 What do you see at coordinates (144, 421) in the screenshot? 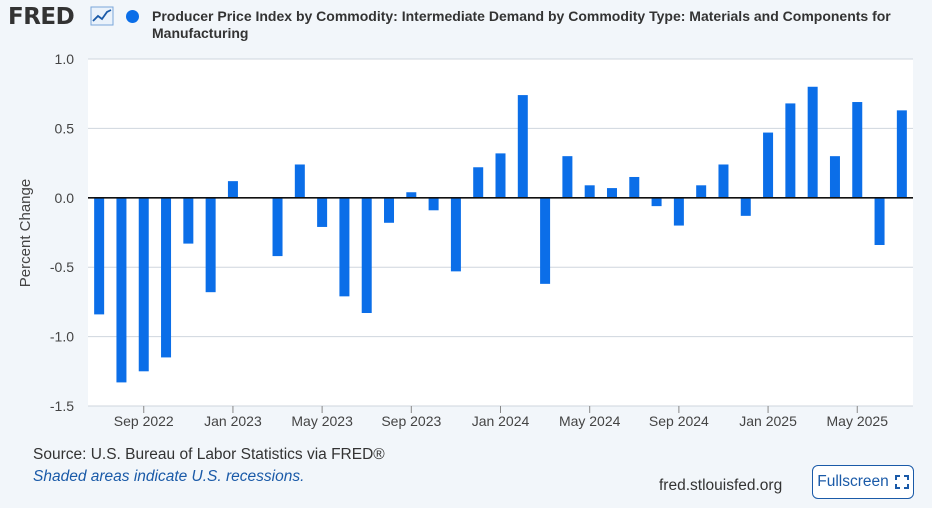
I see `x-tick-label: Sep 2022` at bounding box center [144, 421].